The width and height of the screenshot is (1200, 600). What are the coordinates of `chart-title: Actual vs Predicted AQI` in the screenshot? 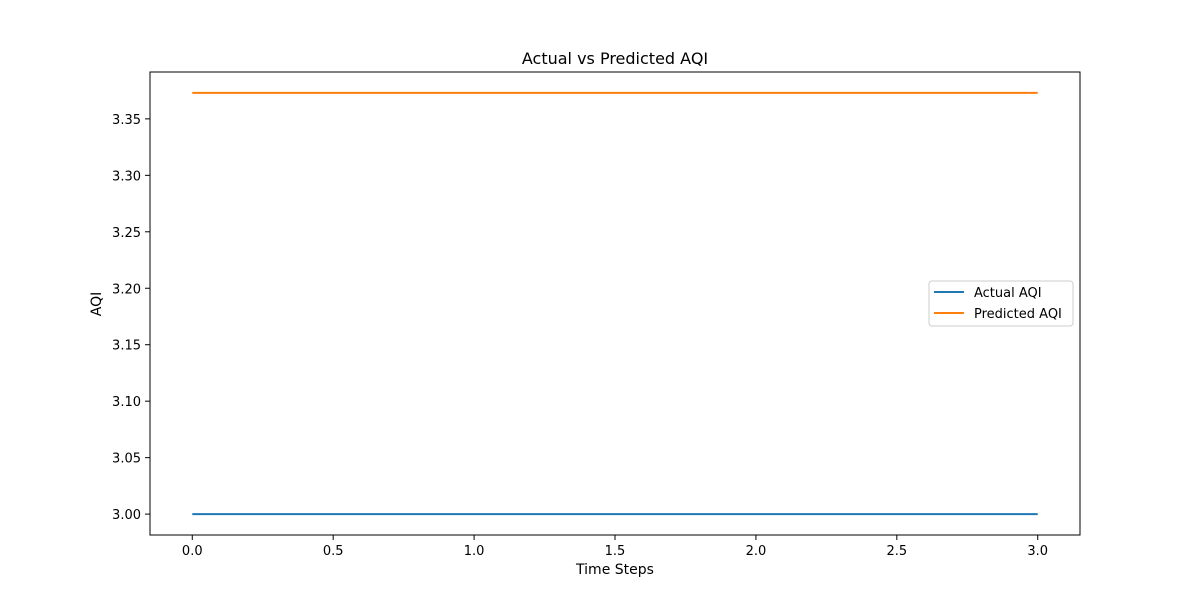 It's located at (615, 58).